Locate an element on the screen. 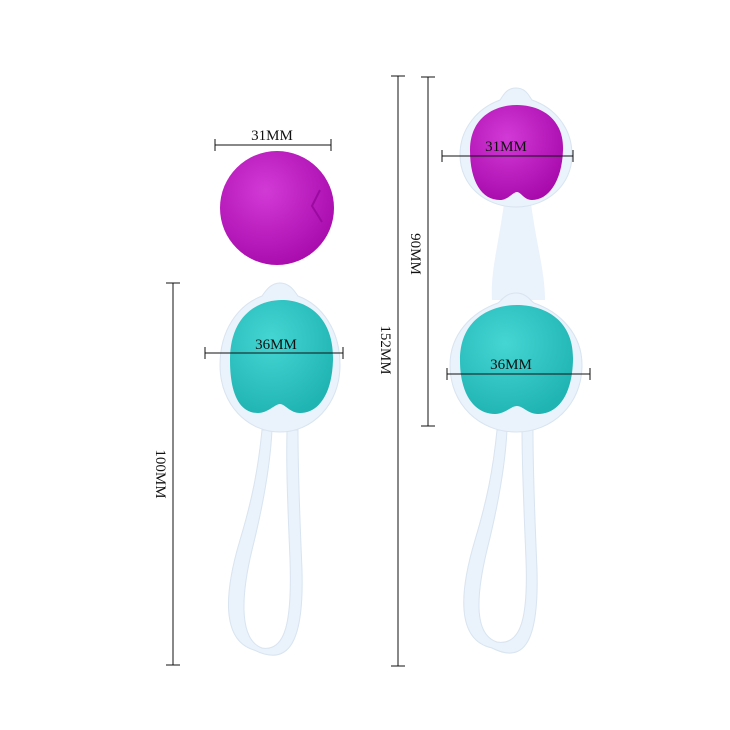 The height and width of the screenshot is (730, 730). dim-right-balls: 90MM is located at coordinates (421, 251).